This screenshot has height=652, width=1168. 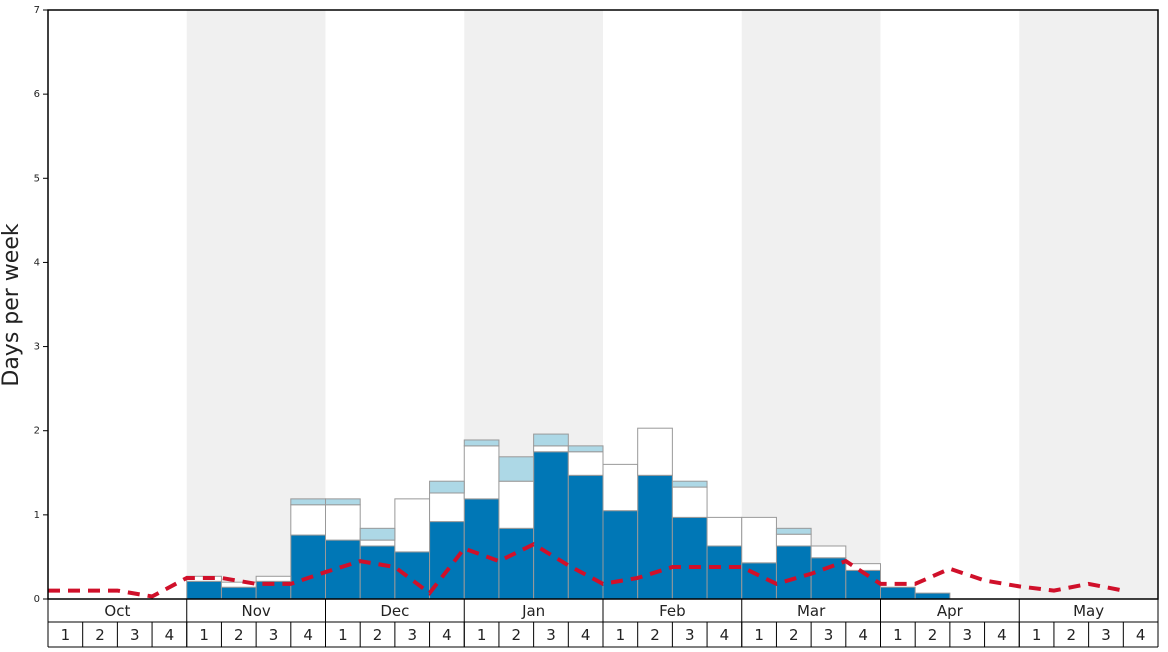 What do you see at coordinates (811, 611) in the screenshot?
I see `month-label: Mar` at bounding box center [811, 611].